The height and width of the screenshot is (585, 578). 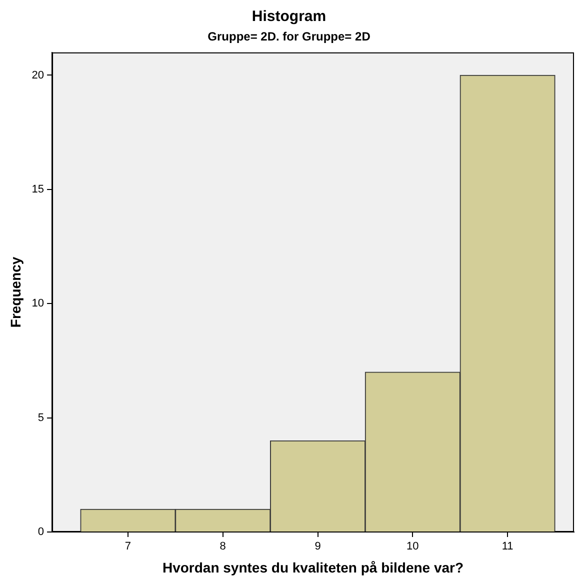 What do you see at coordinates (313, 567) in the screenshot?
I see `x-axis-title: Hvordan syntes du kvaliteten på bildene var?` at bounding box center [313, 567].